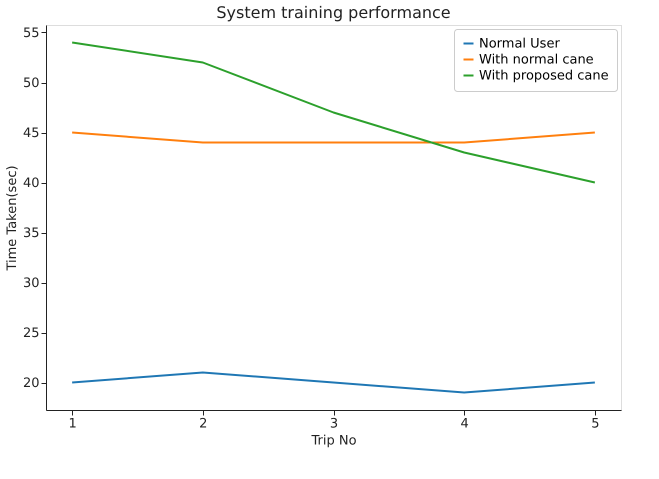 This screenshot has width=659, height=479. Describe the element at coordinates (12, 218) in the screenshot. I see `y-axis-title: Time Taken(sec)` at that location.